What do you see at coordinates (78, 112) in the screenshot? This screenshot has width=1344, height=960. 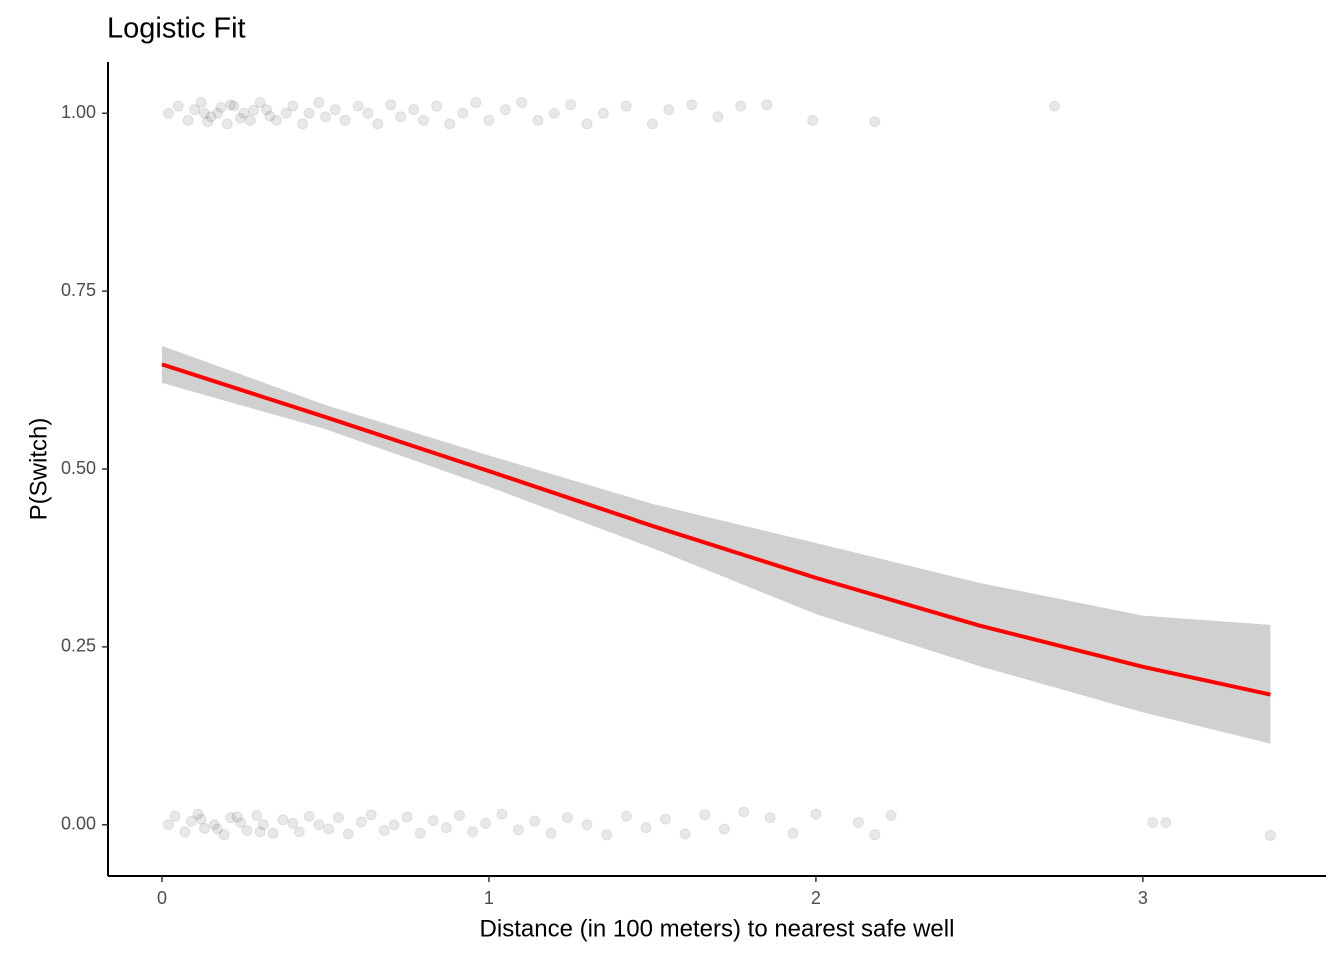 I see `y-tick-label: 1.00` at bounding box center [78, 112].